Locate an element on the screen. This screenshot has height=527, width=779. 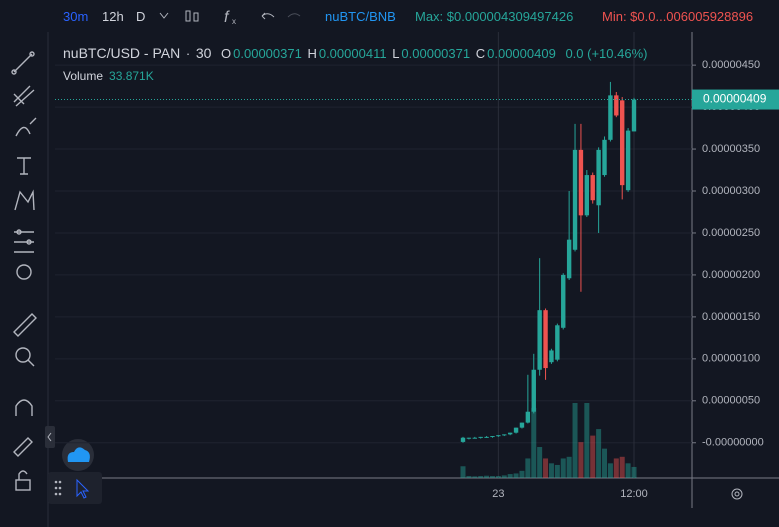
y-tick-label: 0.00000150 is located at coordinates (731, 317).